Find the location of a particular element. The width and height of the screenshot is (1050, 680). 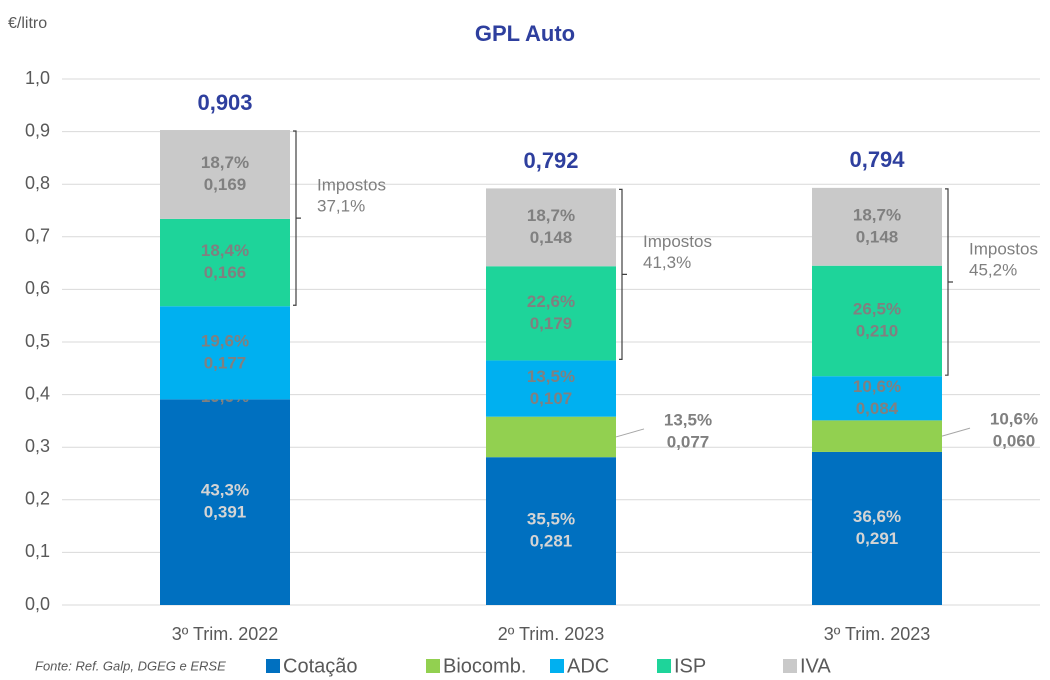

share-label: 35,5% is located at coordinates (551, 519).